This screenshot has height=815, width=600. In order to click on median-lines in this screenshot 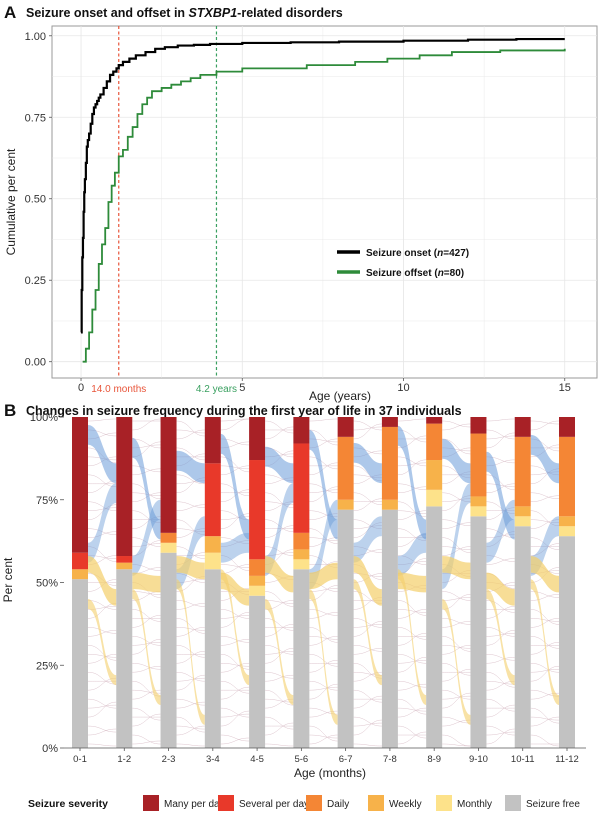, I will do `click(168, 202)`.